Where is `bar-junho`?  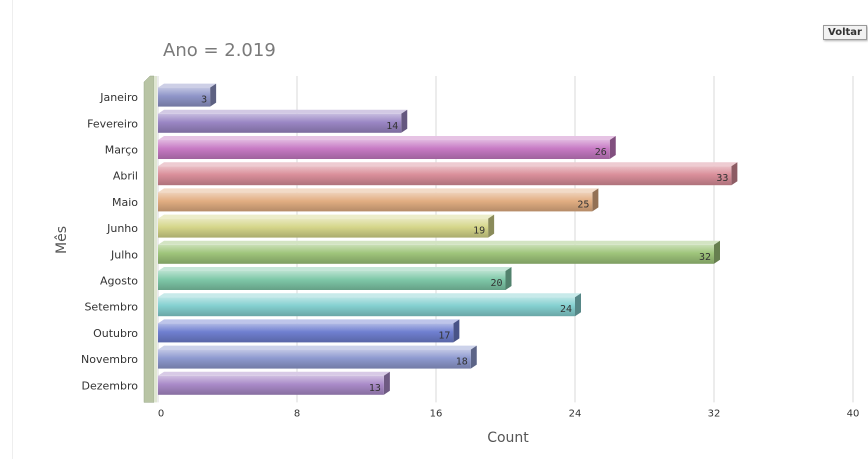
bar-junho is located at coordinates (323, 228).